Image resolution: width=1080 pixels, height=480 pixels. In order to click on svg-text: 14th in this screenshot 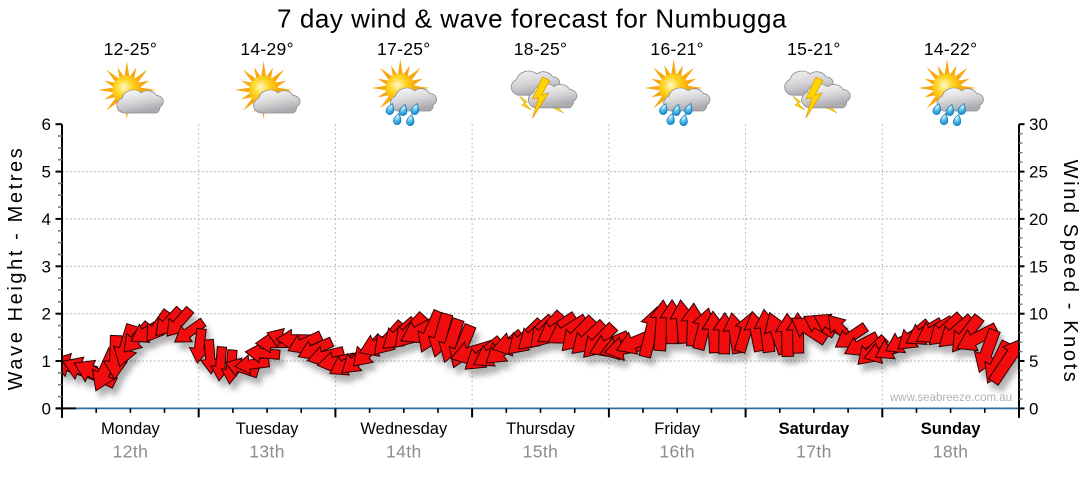, I will do `click(404, 452)`.